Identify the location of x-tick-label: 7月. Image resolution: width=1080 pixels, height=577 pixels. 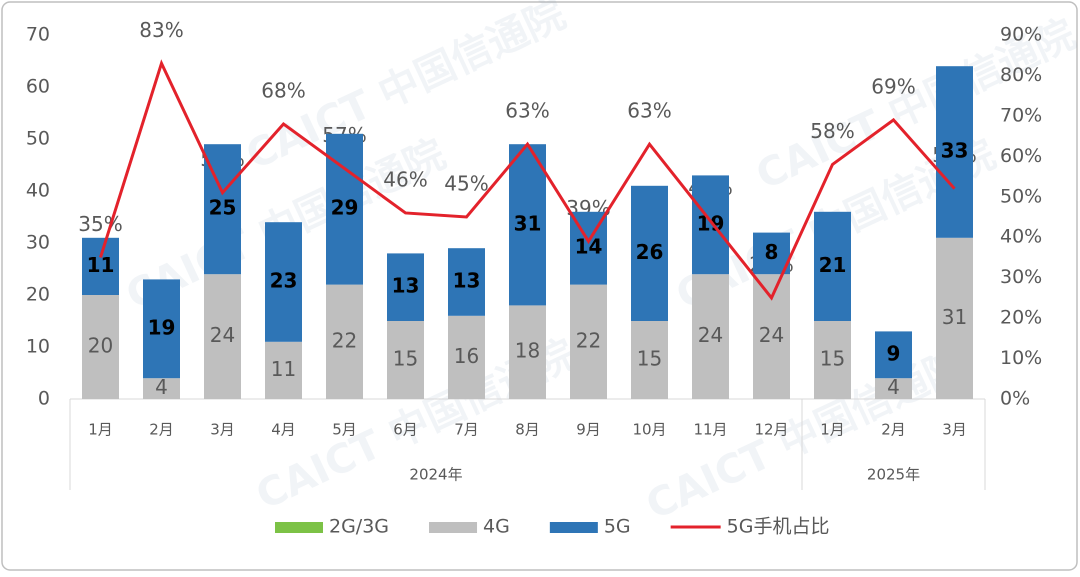
(466, 430).